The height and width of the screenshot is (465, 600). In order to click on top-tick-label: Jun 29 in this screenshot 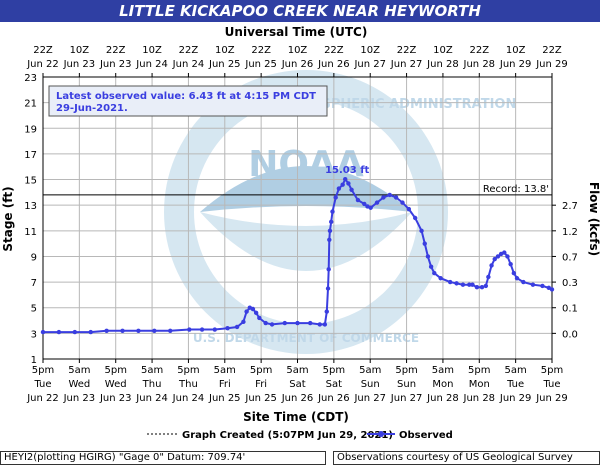, I will do `click(515, 64)`.